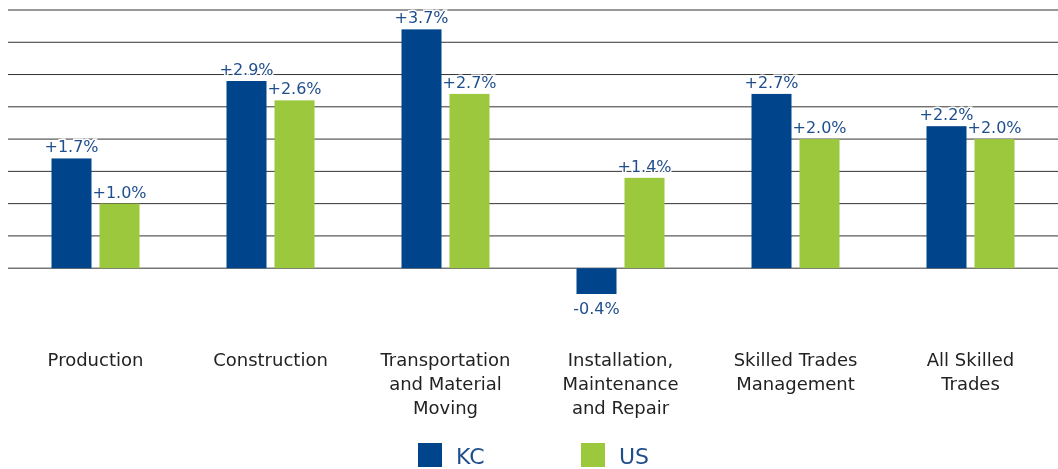 The height and width of the screenshot is (469, 1058). I want to click on legend-label: KC, so click(470, 456).